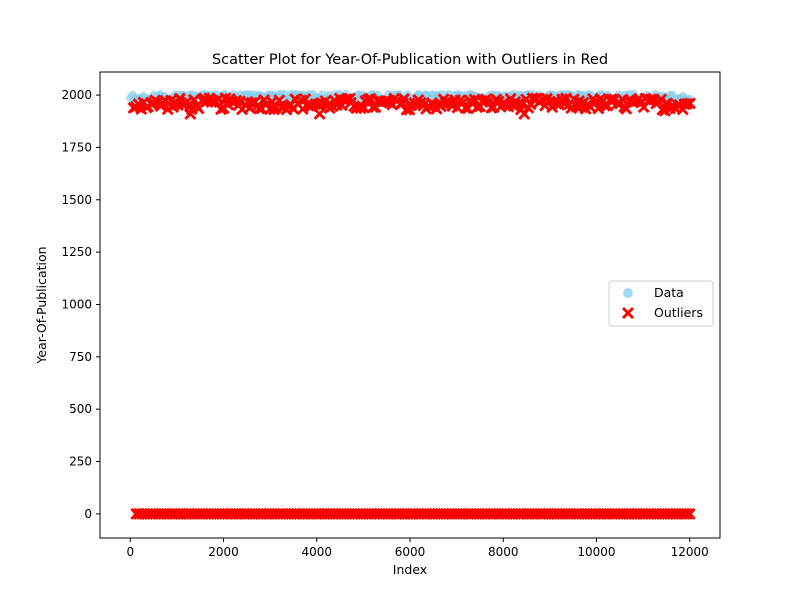 This screenshot has width=800, height=600. I want to click on y-tick-label: 1750, so click(76, 147).